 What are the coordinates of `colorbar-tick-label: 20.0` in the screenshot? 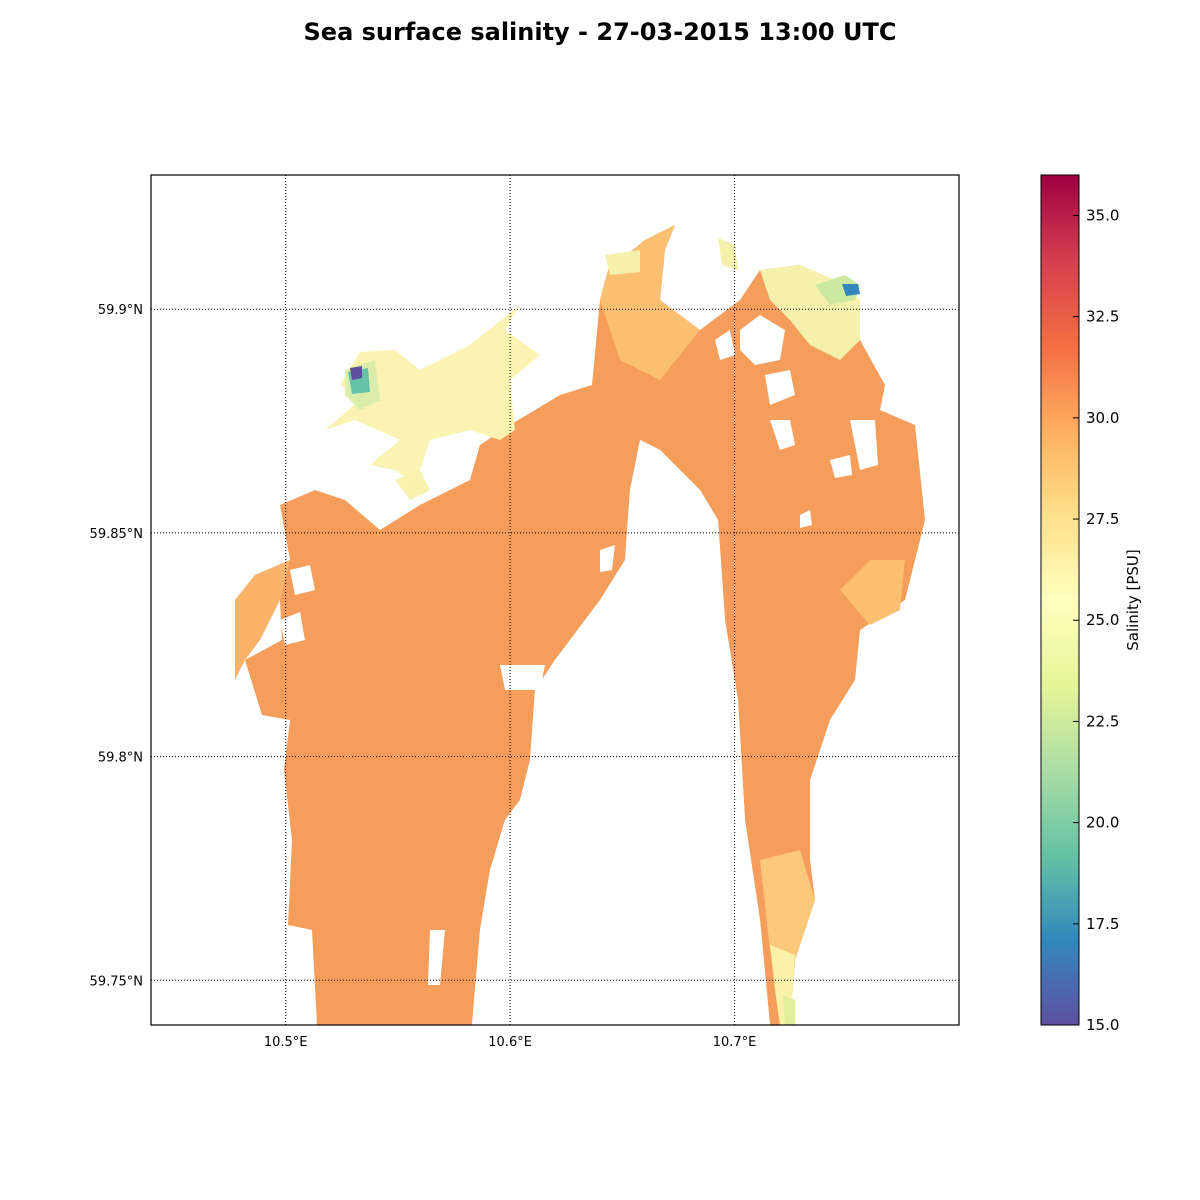 It's located at (1102, 823).